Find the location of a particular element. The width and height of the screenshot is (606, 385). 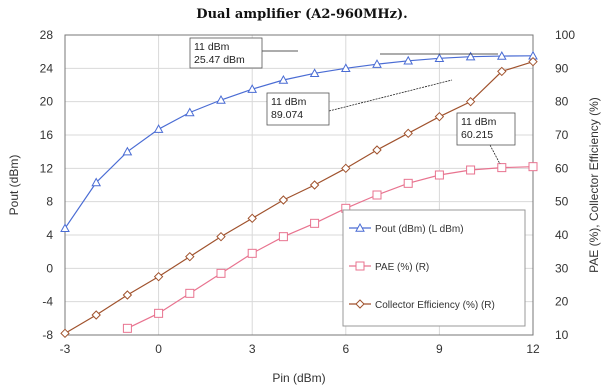

y-left-tick-label: 8 is located at coordinates (49, 202).